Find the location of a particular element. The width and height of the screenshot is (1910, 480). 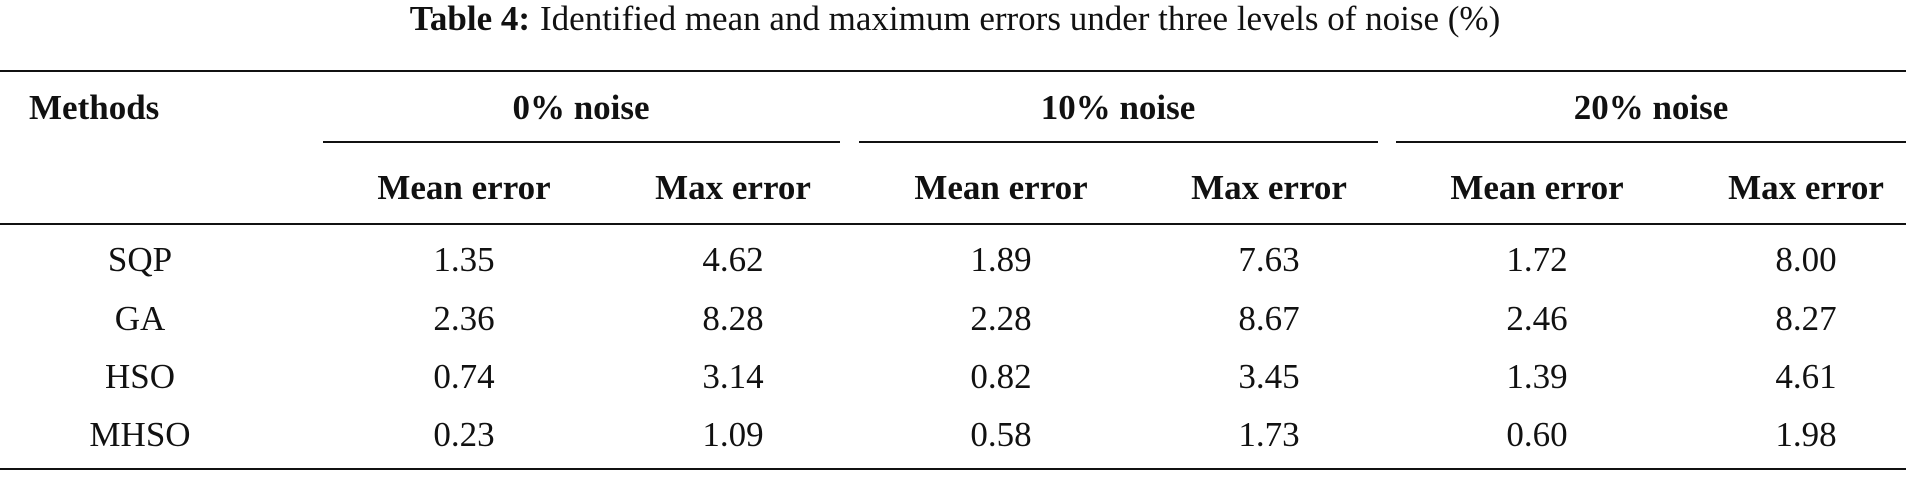

cell: 0.74 is located at coordinates (463, 376).